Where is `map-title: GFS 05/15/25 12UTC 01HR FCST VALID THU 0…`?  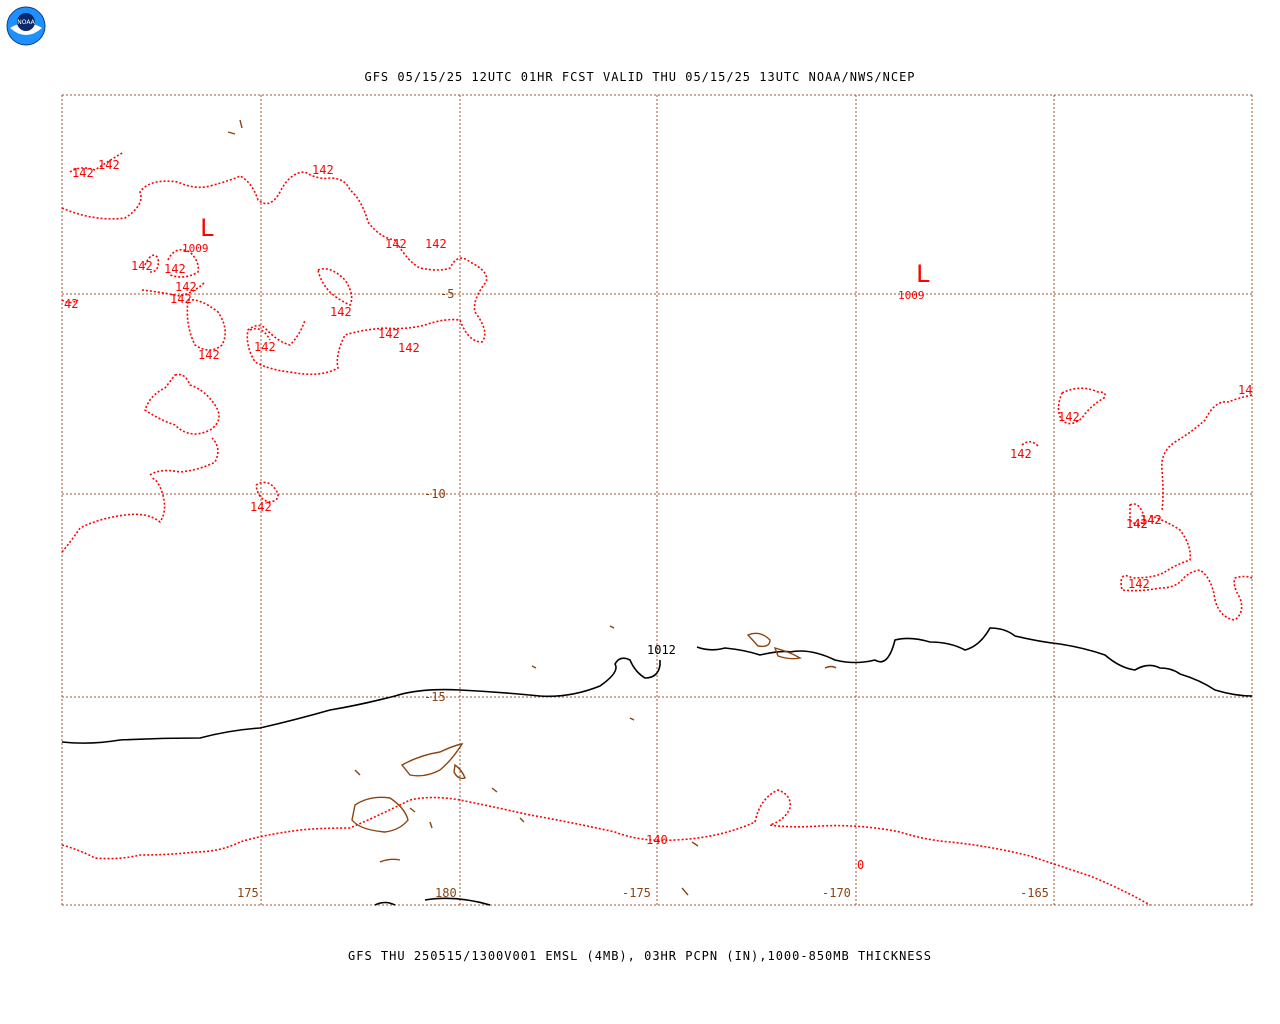
map-title: GFS 05/15/25 12UTC 01HR FCST VALID THU 0… is located at coordinates (640, 77).